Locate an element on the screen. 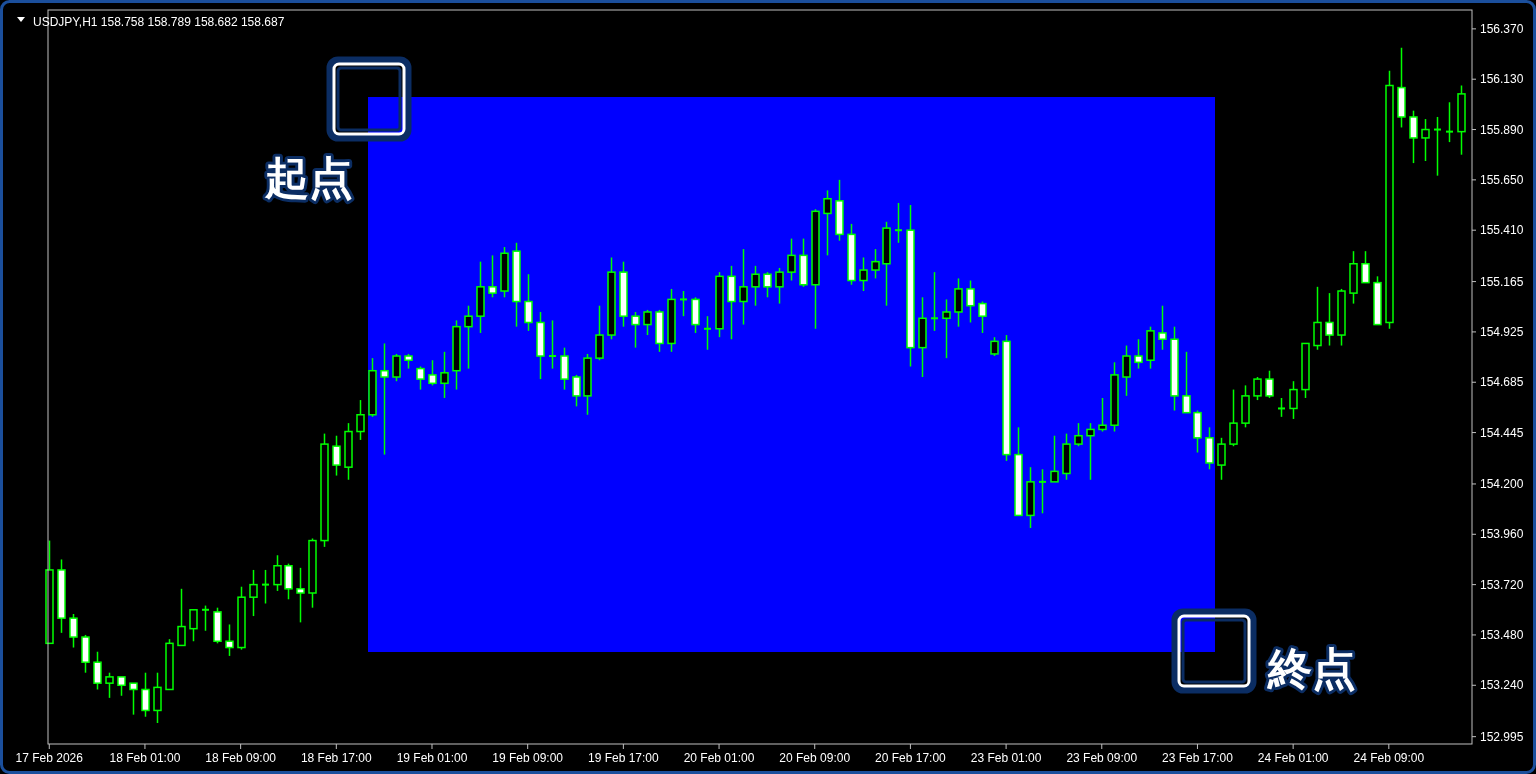 This screenshot has height=774, width=1536. x-tick-label: 23 Feb 09:00 is located at coordinates (1102, 758).